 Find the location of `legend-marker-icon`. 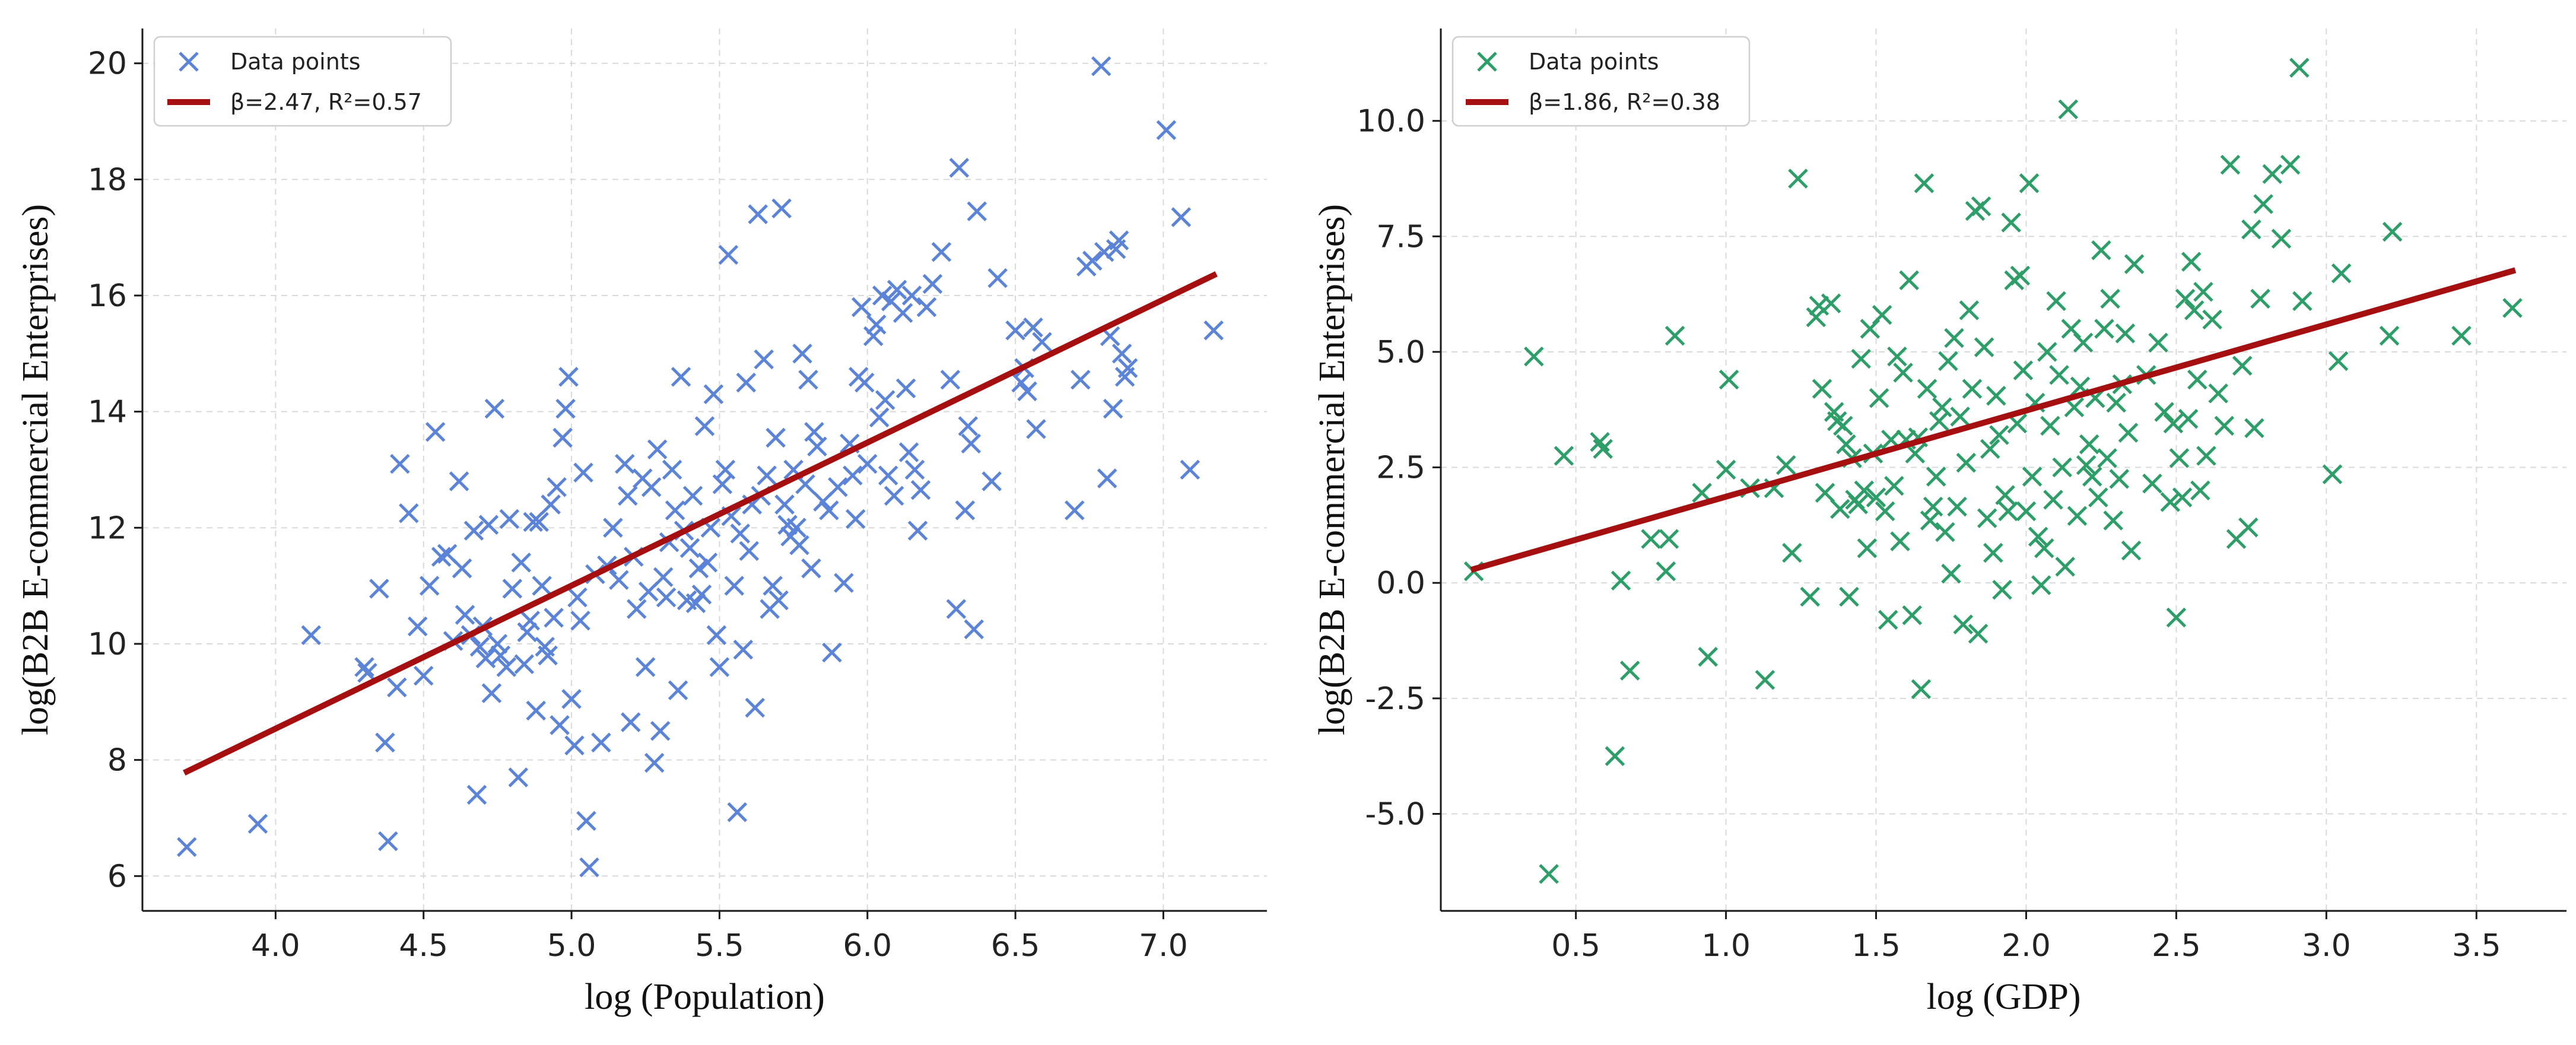

legend-marker-icon is located at coordinates (1487, 62).